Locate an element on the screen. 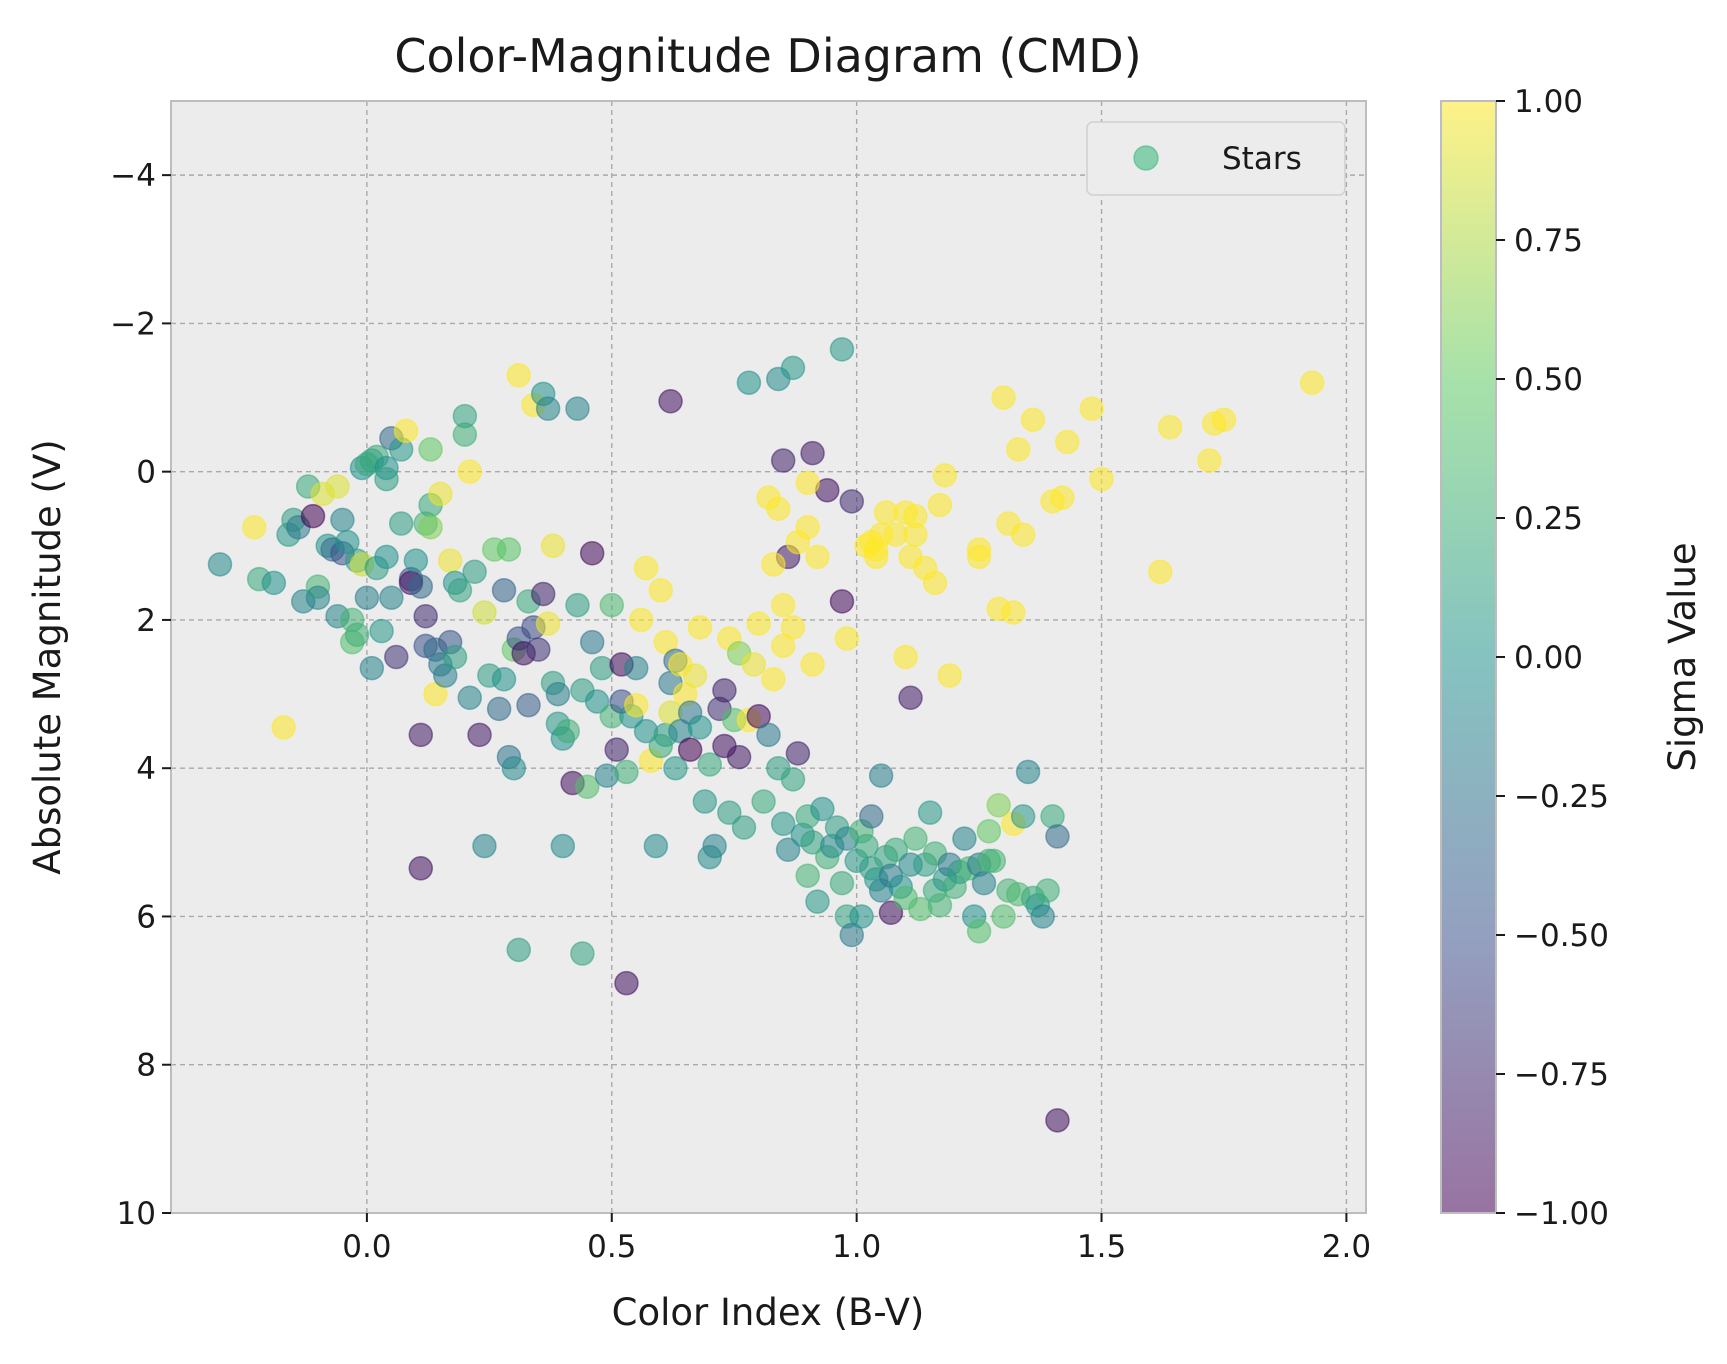 The width and height of the screenshot is (1727, 1364). colorbar-tick-label: 0.75 is located at coordinates (1548, 241).